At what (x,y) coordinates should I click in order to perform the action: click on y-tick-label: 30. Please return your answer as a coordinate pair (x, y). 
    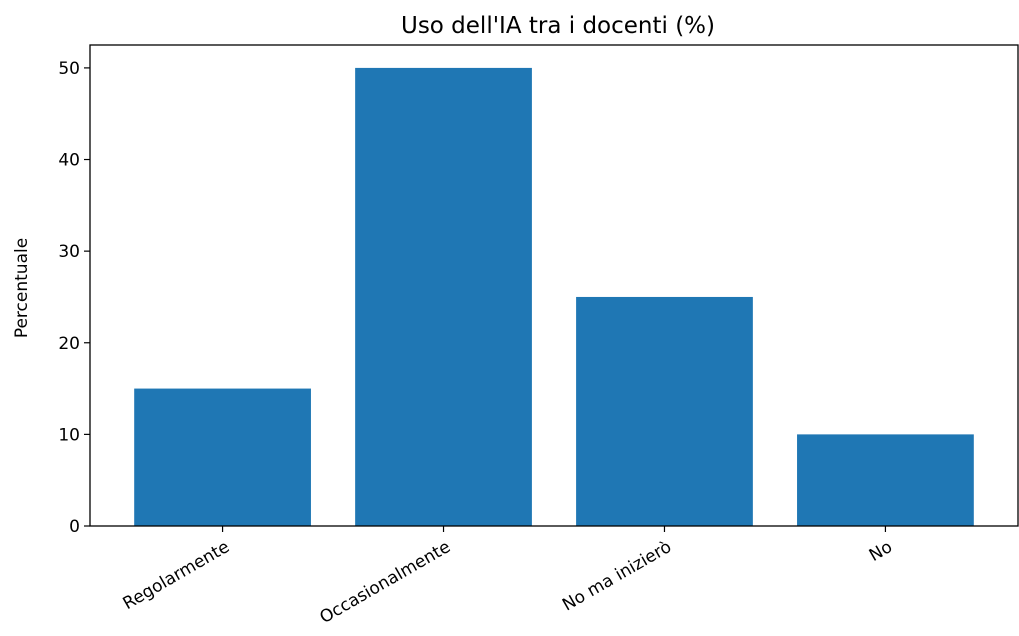
    Looking at the image, I should click on (69, 252).